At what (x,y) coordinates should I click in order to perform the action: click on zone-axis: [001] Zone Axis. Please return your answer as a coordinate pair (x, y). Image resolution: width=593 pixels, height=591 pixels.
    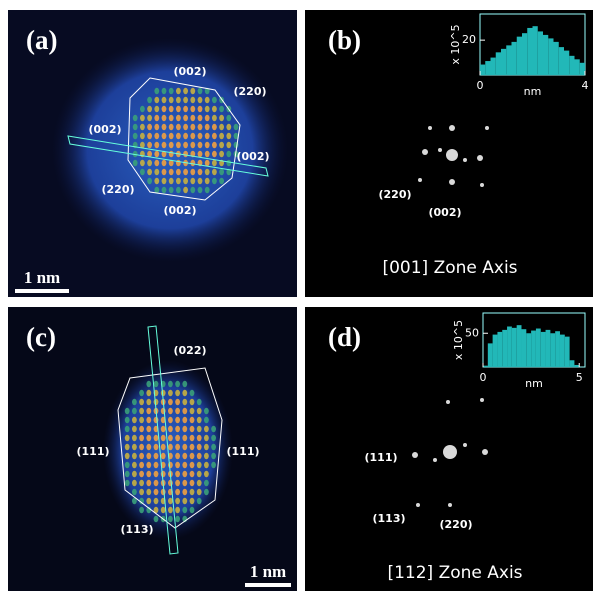
    Looking at the image, I should click on (449, 268).